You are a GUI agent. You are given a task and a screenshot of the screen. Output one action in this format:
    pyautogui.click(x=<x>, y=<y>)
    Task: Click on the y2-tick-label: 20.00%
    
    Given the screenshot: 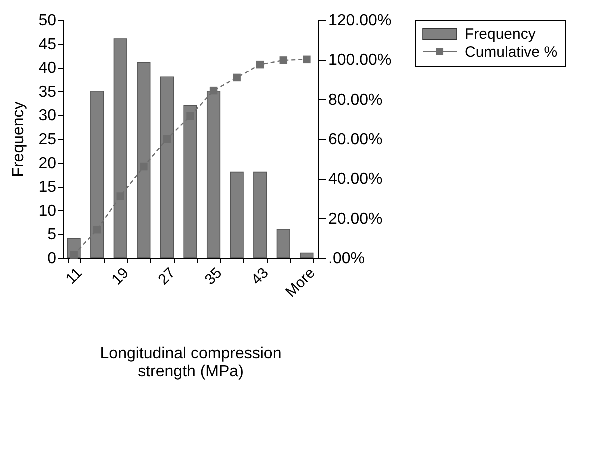 What is the action you would take?
    pyautogui.click(x=355, y=219)
    